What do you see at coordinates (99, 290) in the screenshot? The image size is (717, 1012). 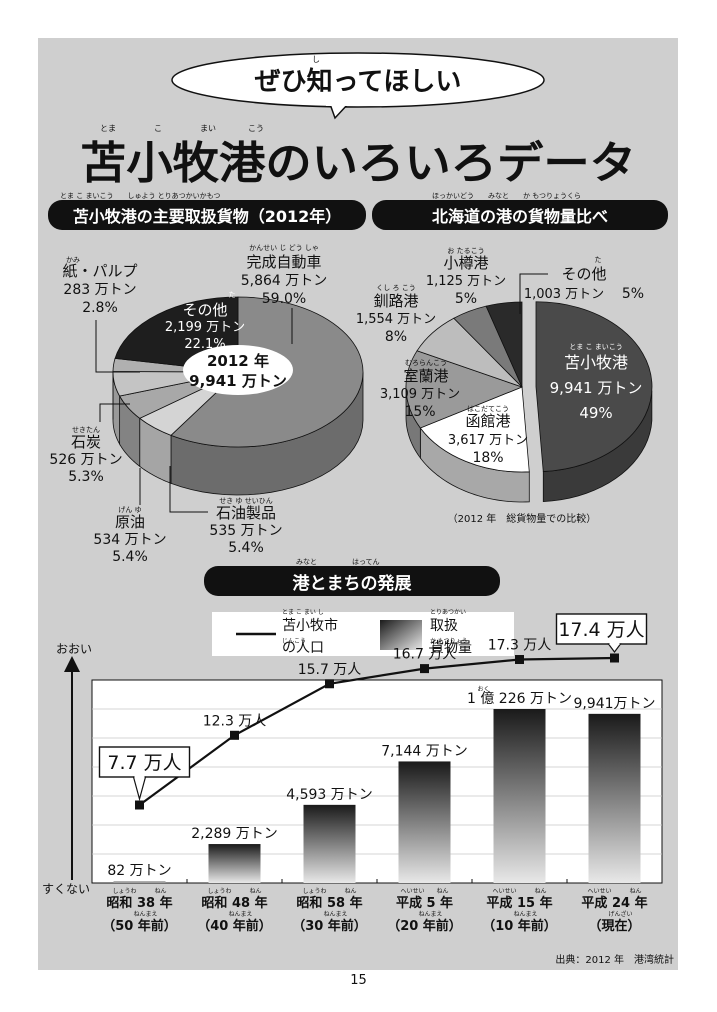 I see `pie1-label-amount-4: 283 万トン` at bounding box center [99, 290].